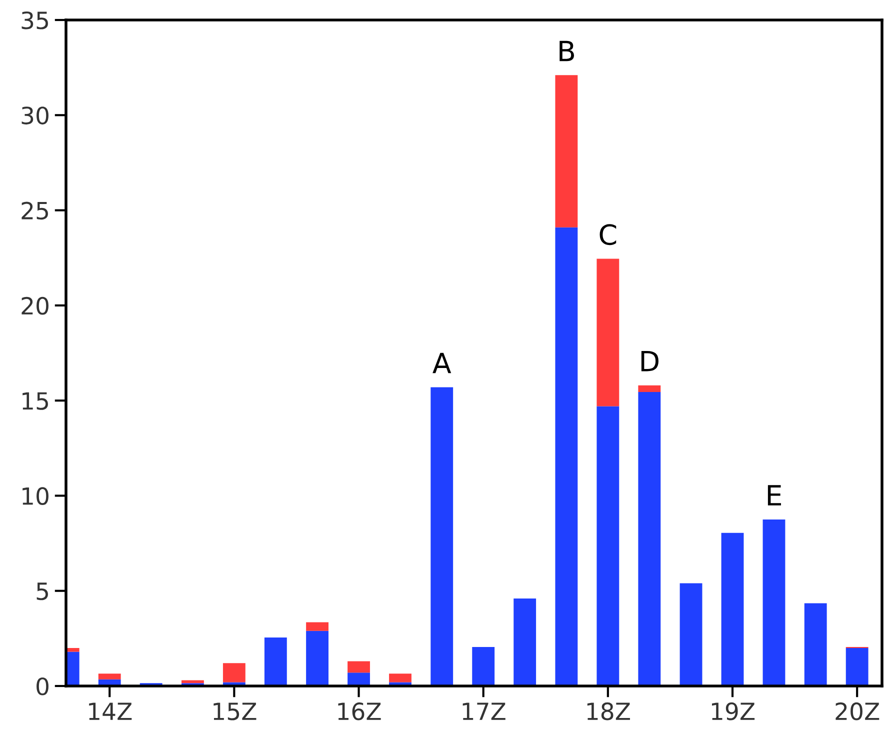  What do you see at coordinates (608, 235) in the screenshot?
I see `annotation: C` at bounding box center [608, 235].